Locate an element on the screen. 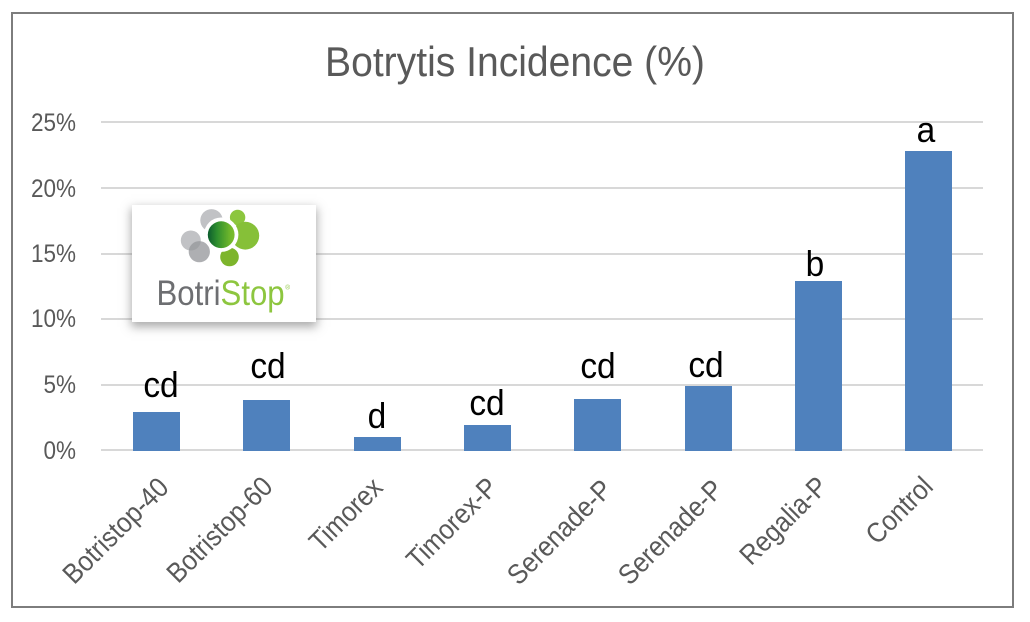 Image resolution: width=1030 pixels, height=622 pixels. svg-text: BotriStop is located at coordinates (221, 293).